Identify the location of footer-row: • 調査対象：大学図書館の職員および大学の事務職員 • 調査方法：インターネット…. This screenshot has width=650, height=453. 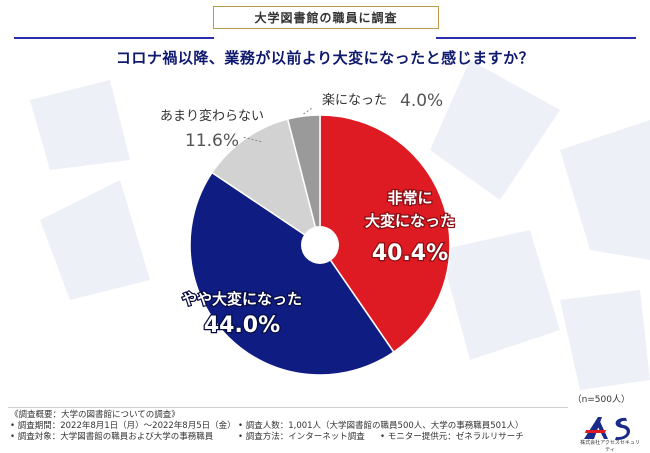
(290, 437).